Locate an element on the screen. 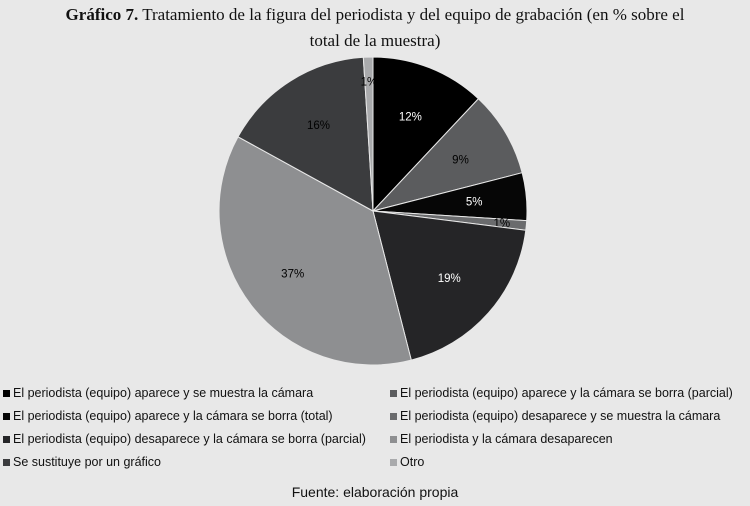  pie-slice-label: 5% is located at coordinates (474, 202).